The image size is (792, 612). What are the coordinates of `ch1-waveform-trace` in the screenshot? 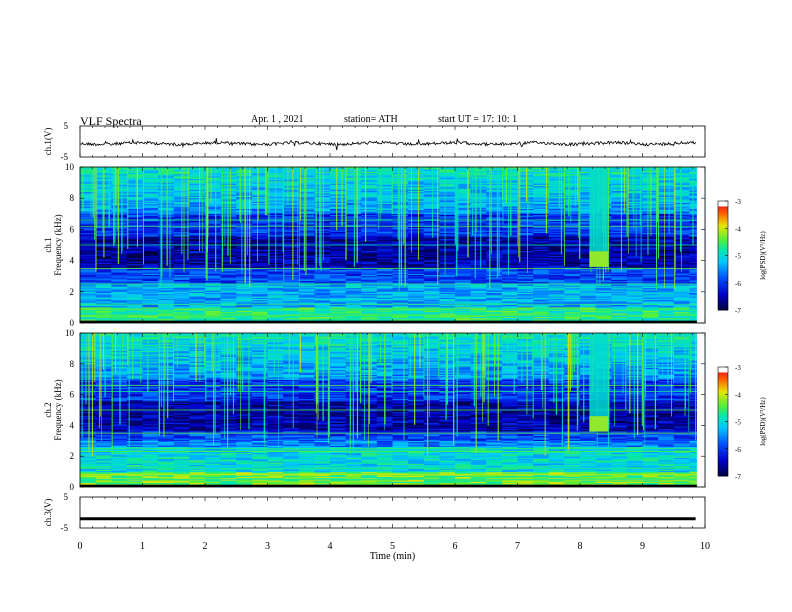 It's located at (388, 144).